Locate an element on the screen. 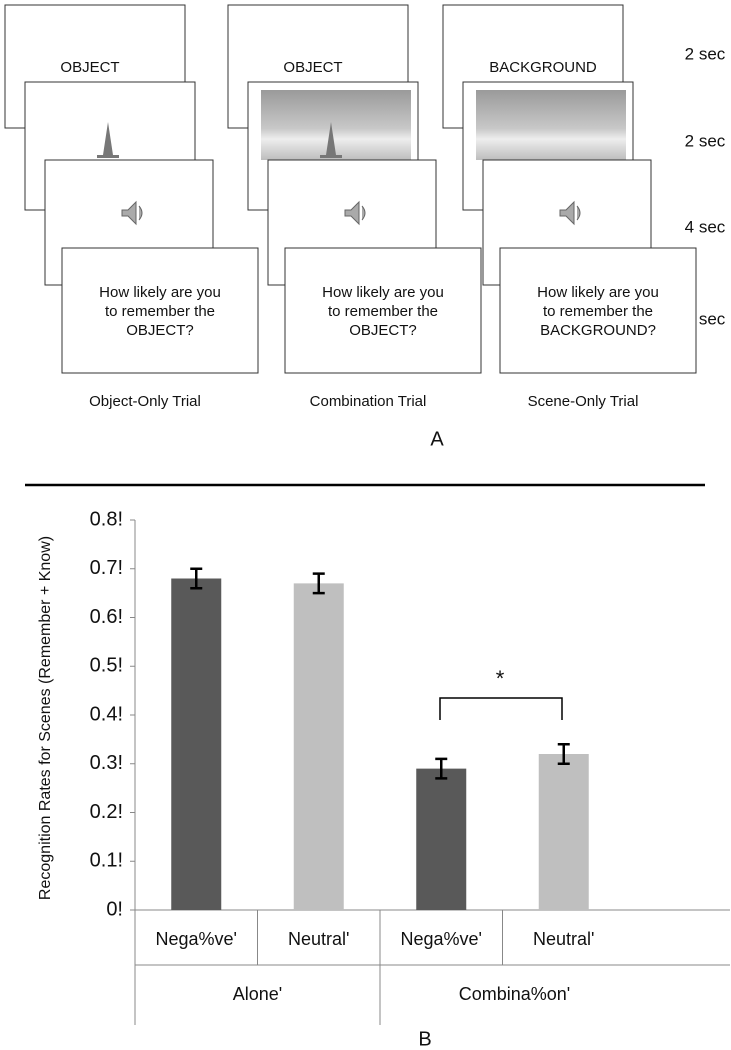  y-tick-label: 0.4! is located at coordinates (106, 714).